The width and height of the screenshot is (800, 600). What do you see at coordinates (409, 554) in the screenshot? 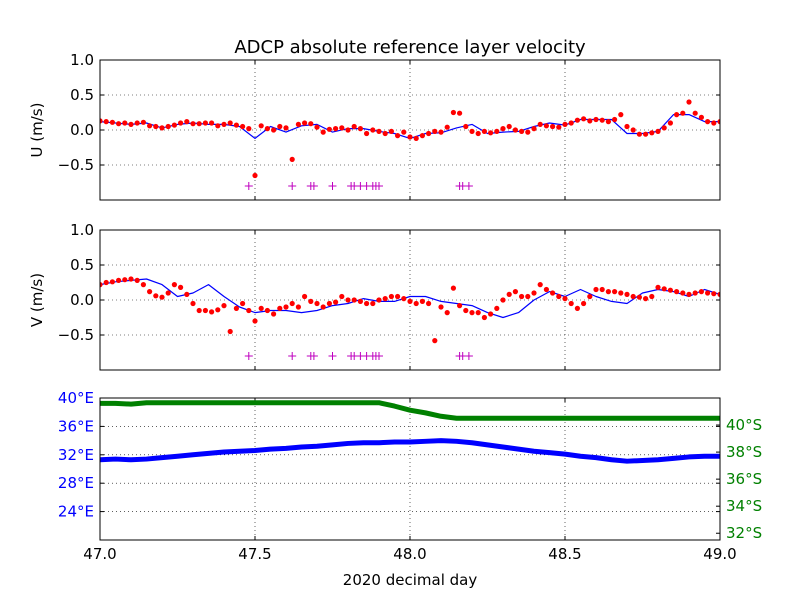
I see `x-tick-label: 48.0` at bounding box center [409, 554].